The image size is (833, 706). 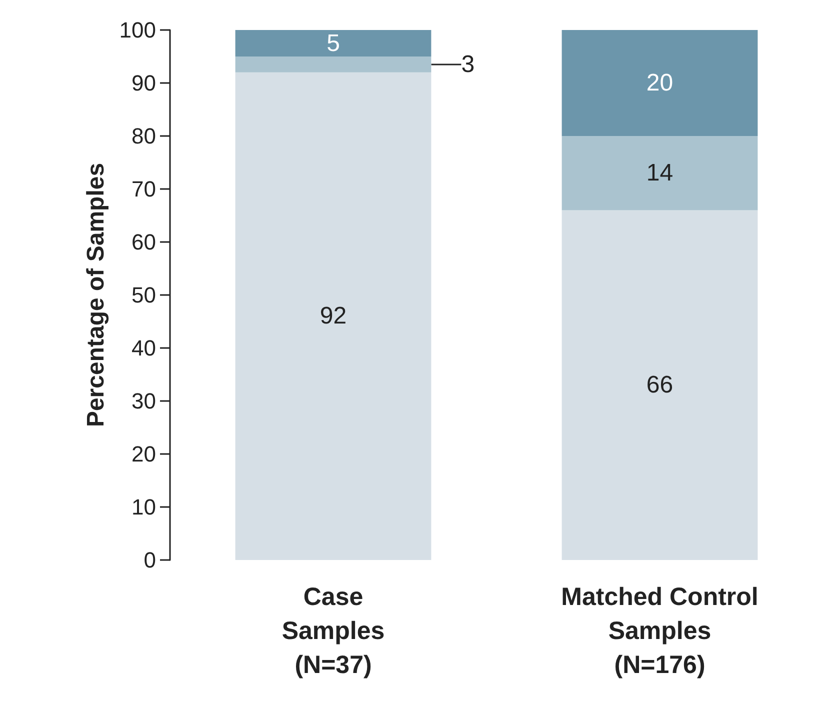 I want to click on y-tick-label: 0, so click(x=150, y=560).